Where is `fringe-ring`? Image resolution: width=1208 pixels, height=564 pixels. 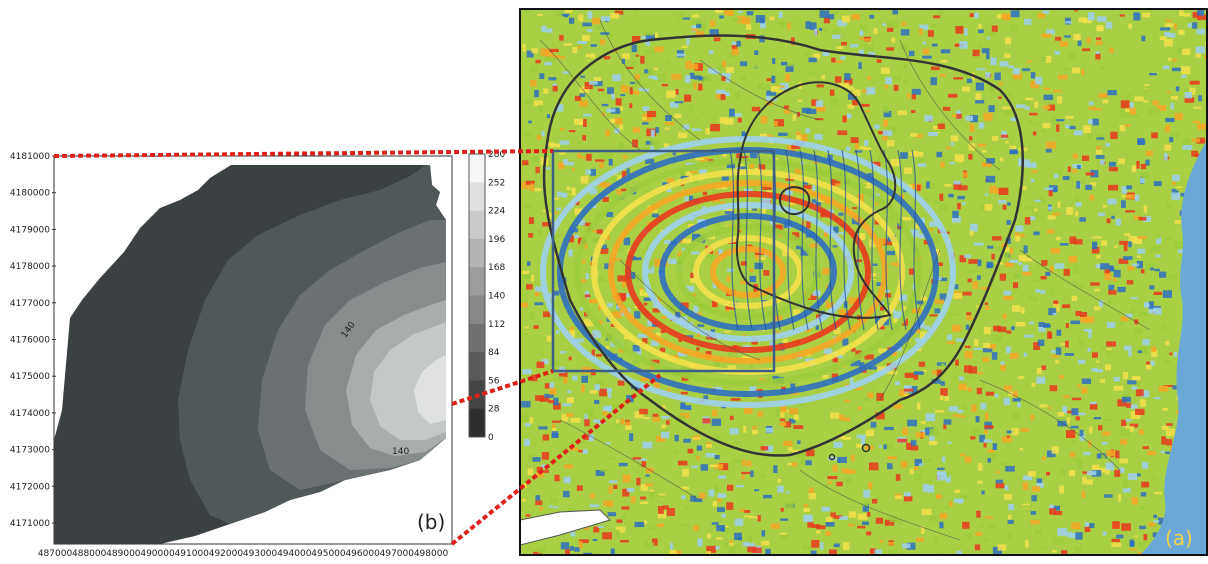 fringe-ring is located at coordinates (748, 272).